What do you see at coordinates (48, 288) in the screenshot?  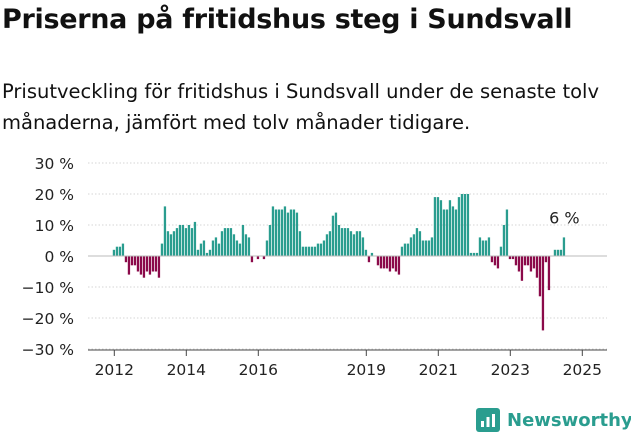 I see `y-tick-label: −10 %` at bounding box center [48, 288].